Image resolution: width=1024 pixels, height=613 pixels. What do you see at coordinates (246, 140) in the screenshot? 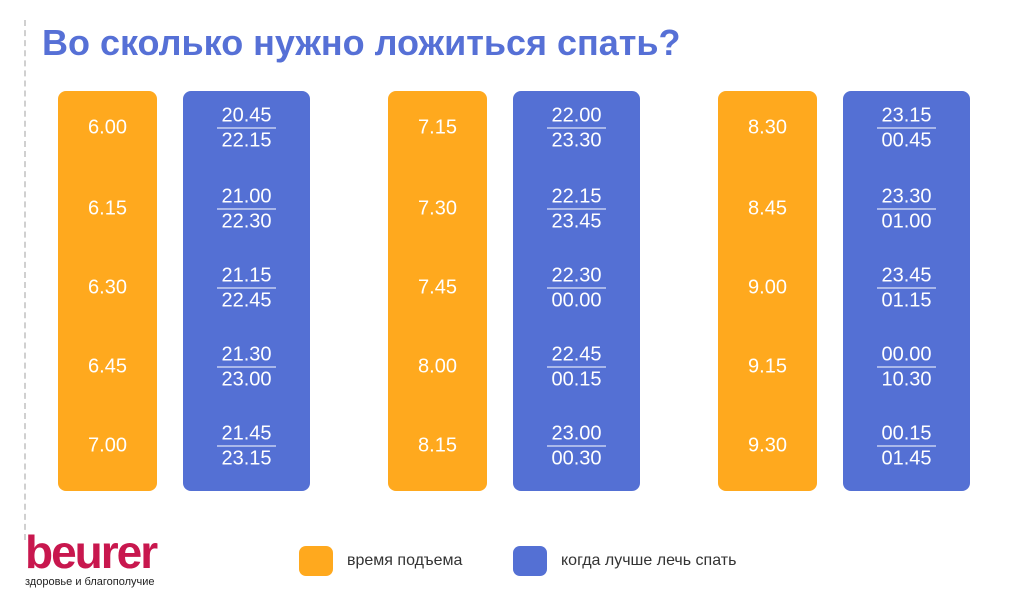
I see `sleep-time-late: 22.15` at bounding box center [246, 140].